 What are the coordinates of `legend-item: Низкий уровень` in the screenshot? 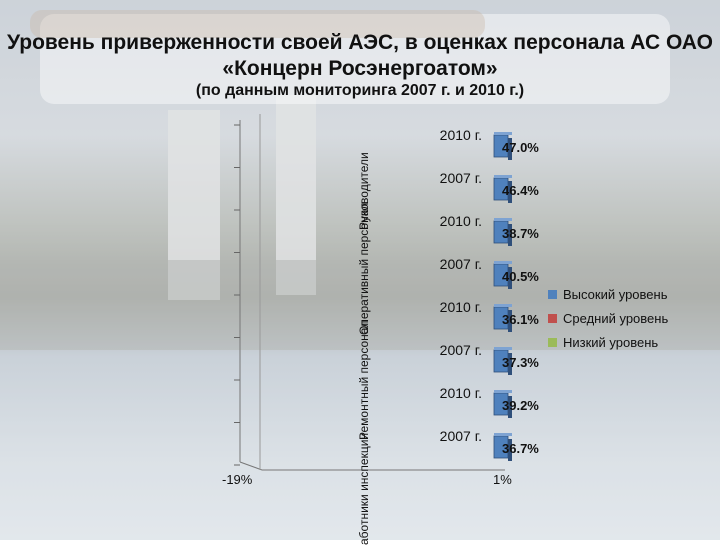 It's located at (608, 342).